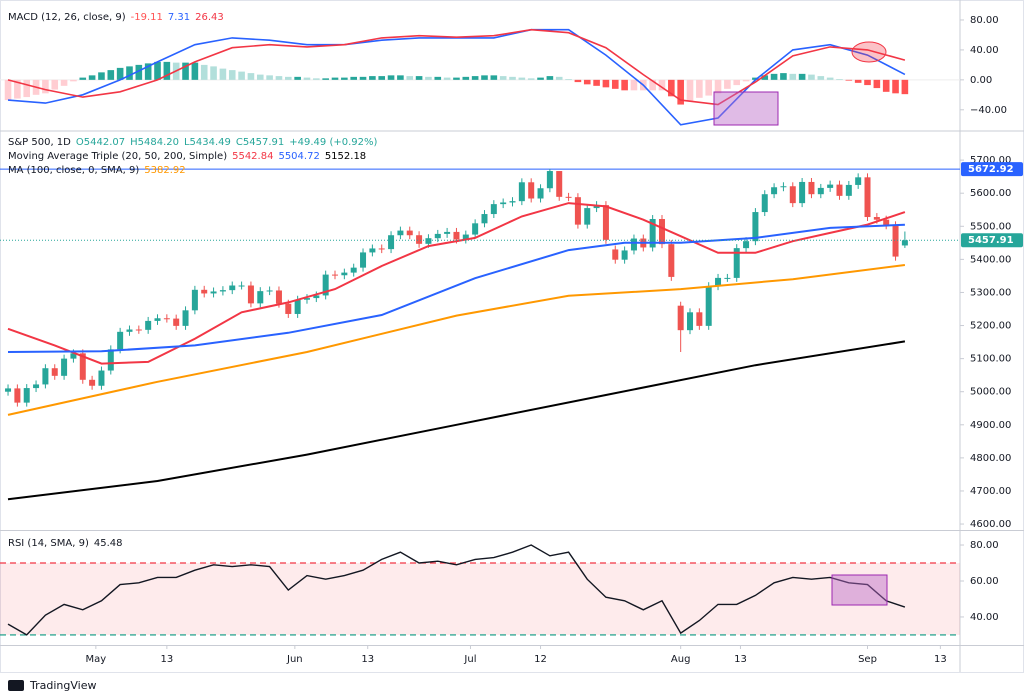 This screenshot has width=1024, height=698. What do you see at coordinates (990, 458) in the screenshot?
I see `y-tick-label: 4800.00` at bounding box center [990, 458].